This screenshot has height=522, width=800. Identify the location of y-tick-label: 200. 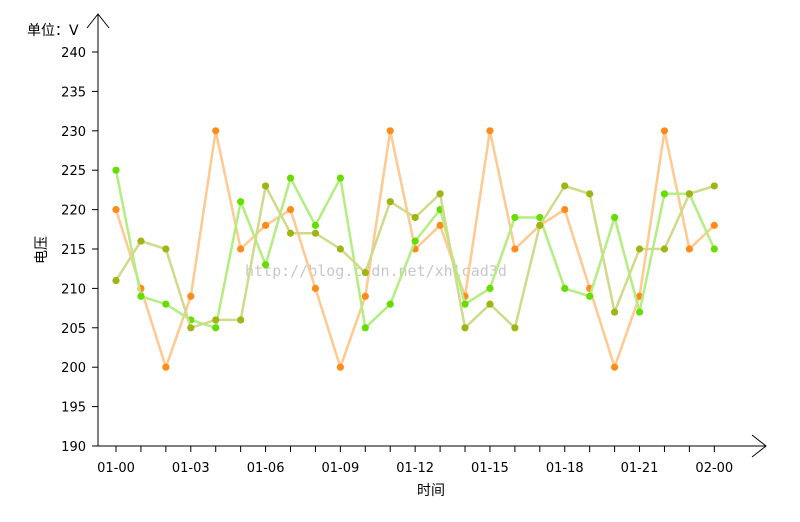
(73, 368).